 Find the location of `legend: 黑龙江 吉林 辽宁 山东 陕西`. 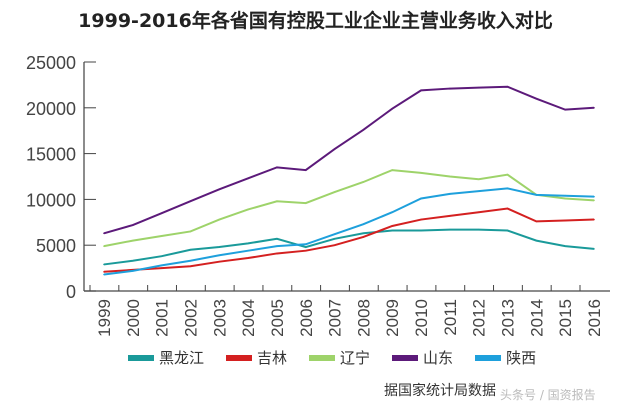

legend: 黑龙江 吉林 辽宁 山东 陕西 is located at coordinates (332, 357).